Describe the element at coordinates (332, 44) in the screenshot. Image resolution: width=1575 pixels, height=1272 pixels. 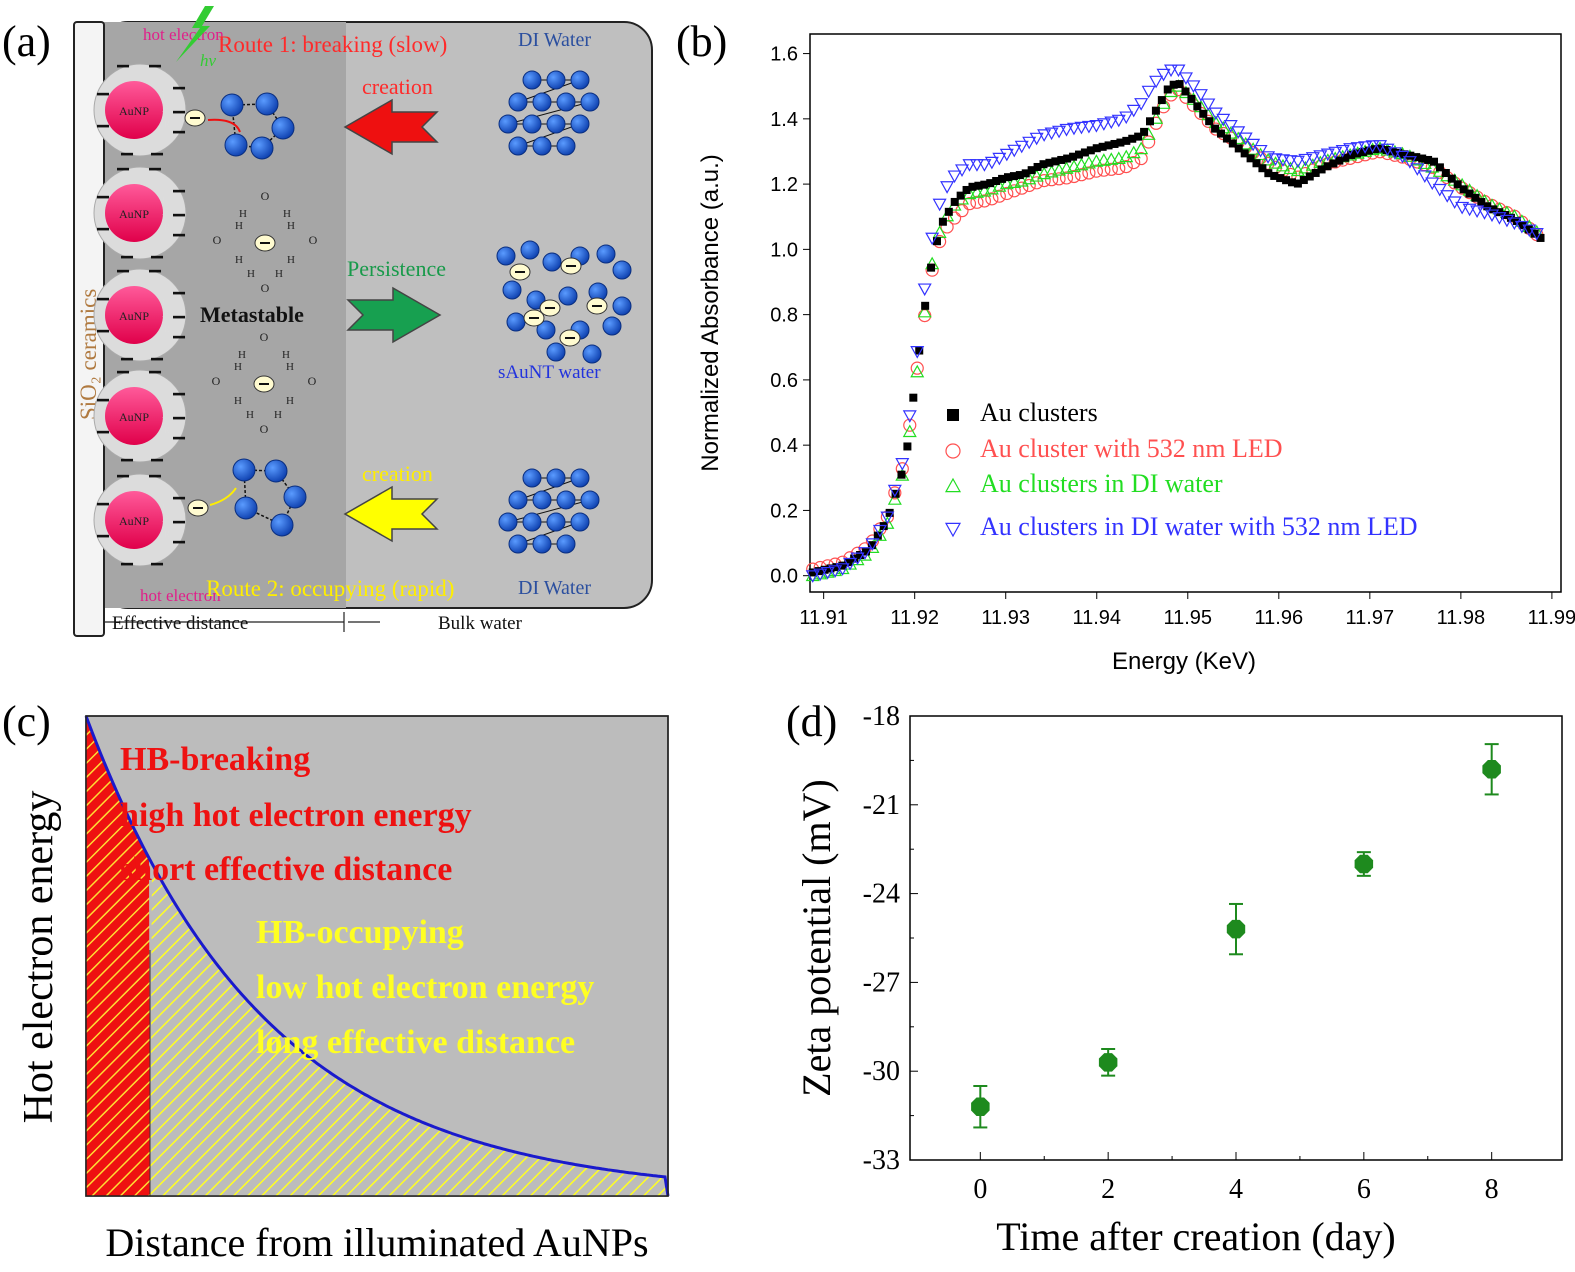
I see `route1-label: Route 1: breaking (slow)` at that location.